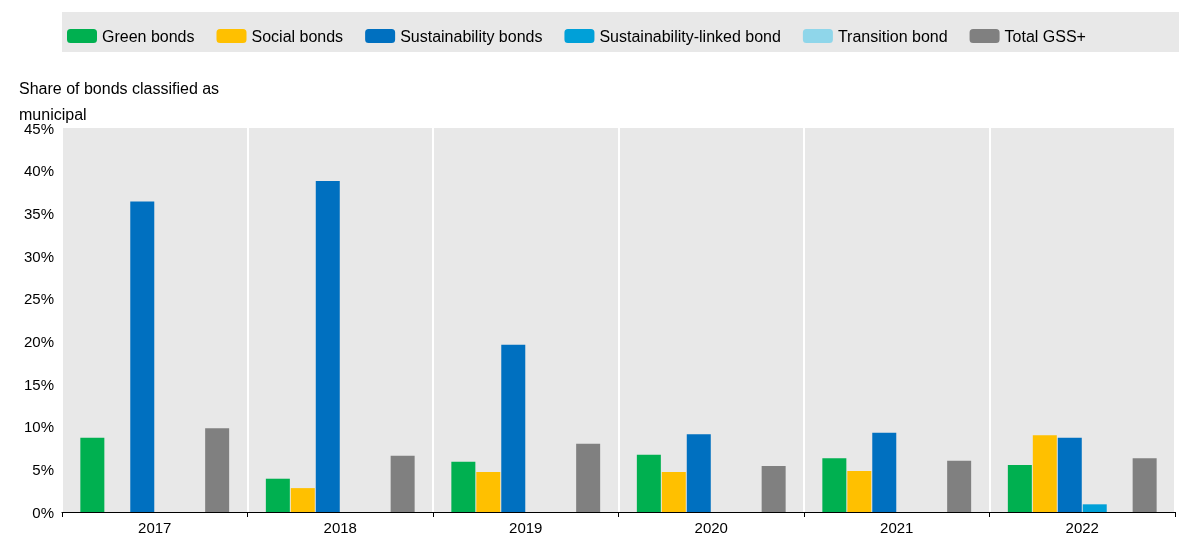 The height and width of the screenshot is (538, 1179). I want to click on y-tick-label: 35%, so click(38, 213).